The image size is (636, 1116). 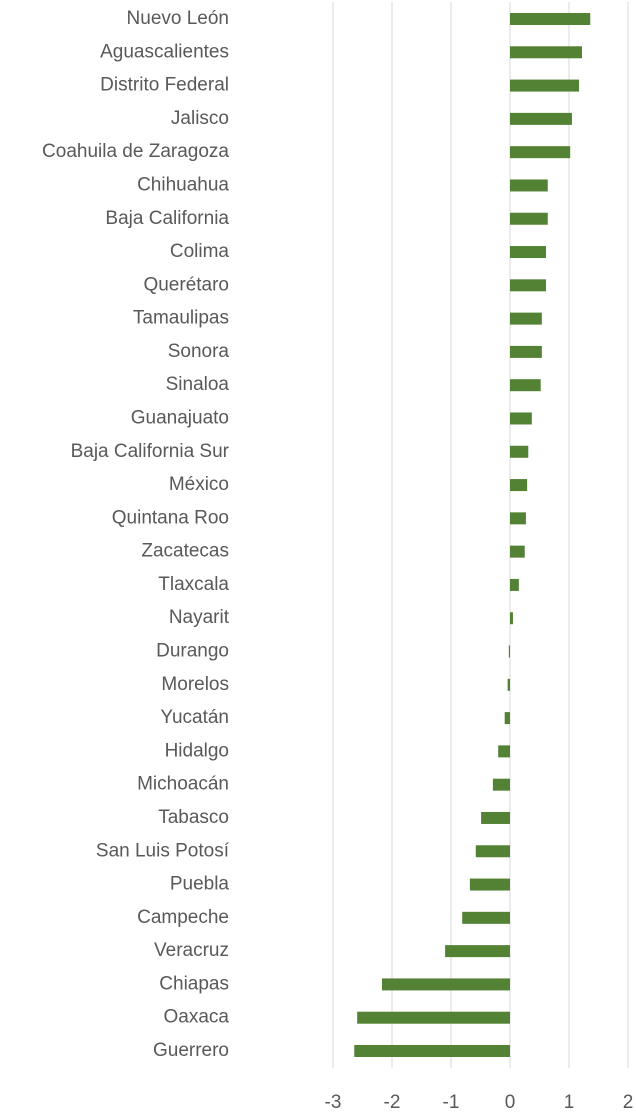 What do you see at coordinates (191, 1050) in the screenshot?
I see `y-tick-label: Guerrero` at bounding box center [191, 1050].